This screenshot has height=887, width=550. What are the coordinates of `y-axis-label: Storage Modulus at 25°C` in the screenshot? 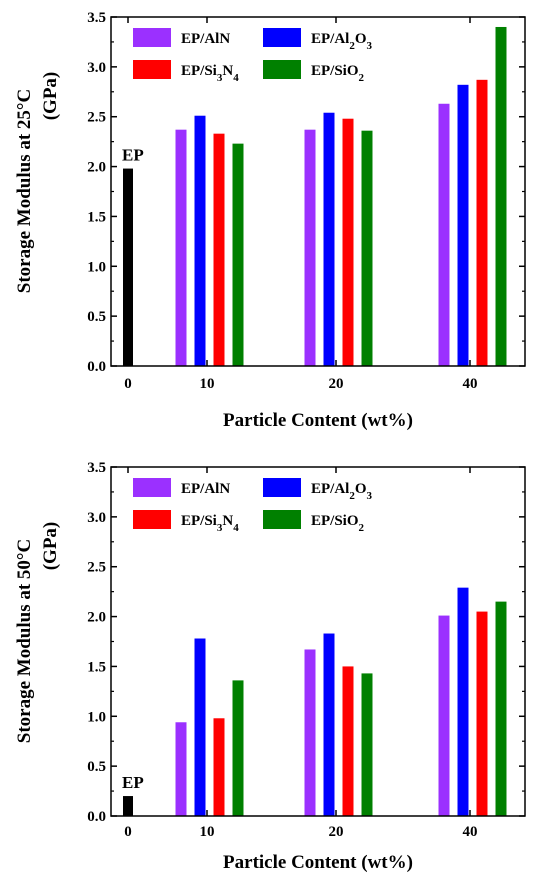 It's located at (24, 191).